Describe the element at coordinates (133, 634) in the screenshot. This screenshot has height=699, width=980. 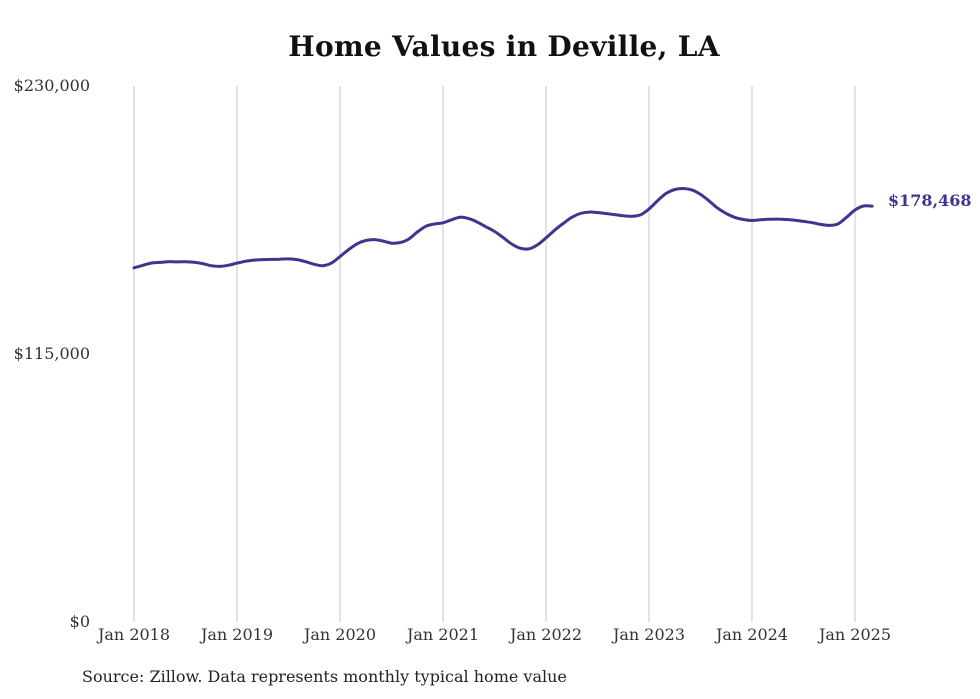
I see `x-tick-label: Jan 2018` at that location.